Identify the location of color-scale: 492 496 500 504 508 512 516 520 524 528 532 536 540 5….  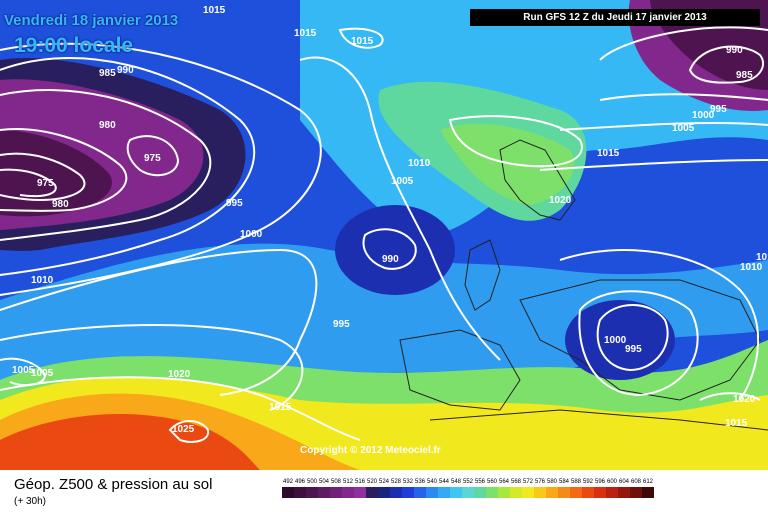
(468, 488).